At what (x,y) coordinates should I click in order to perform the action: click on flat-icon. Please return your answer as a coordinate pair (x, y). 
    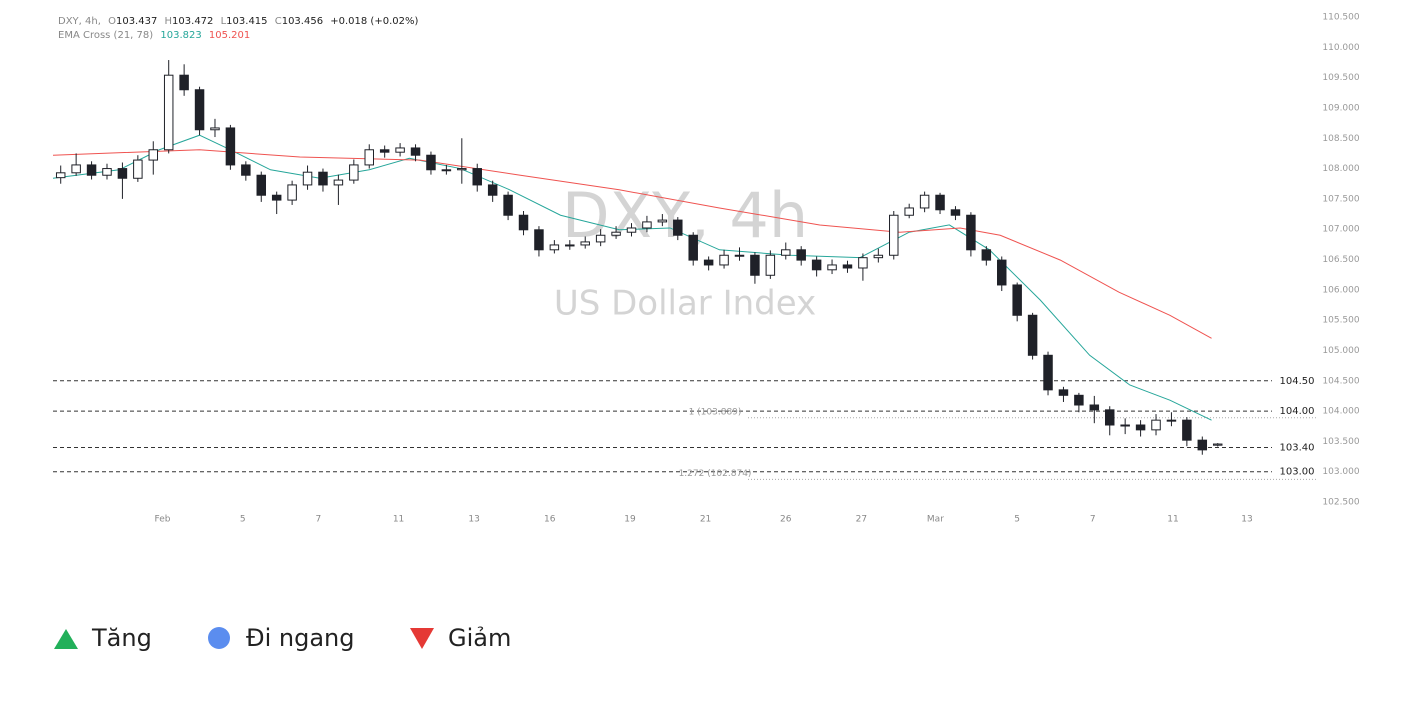
    Looking at the image, I should click on (219, 638).